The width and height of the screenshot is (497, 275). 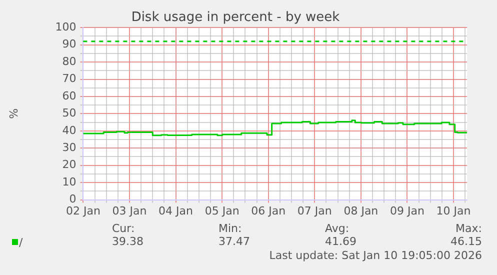 What do you see at coordinates (128, 241) in the screenshot?
I see `text: 39.38` at bounding box center [128, 241].